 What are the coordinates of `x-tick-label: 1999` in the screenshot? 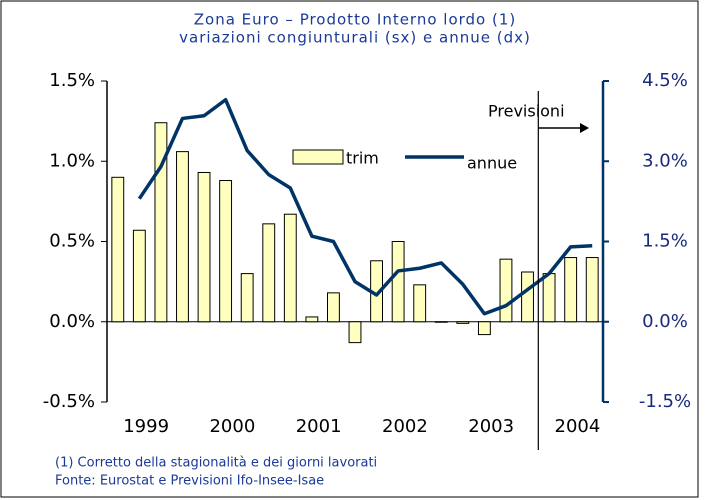 It's located at (146, 426).